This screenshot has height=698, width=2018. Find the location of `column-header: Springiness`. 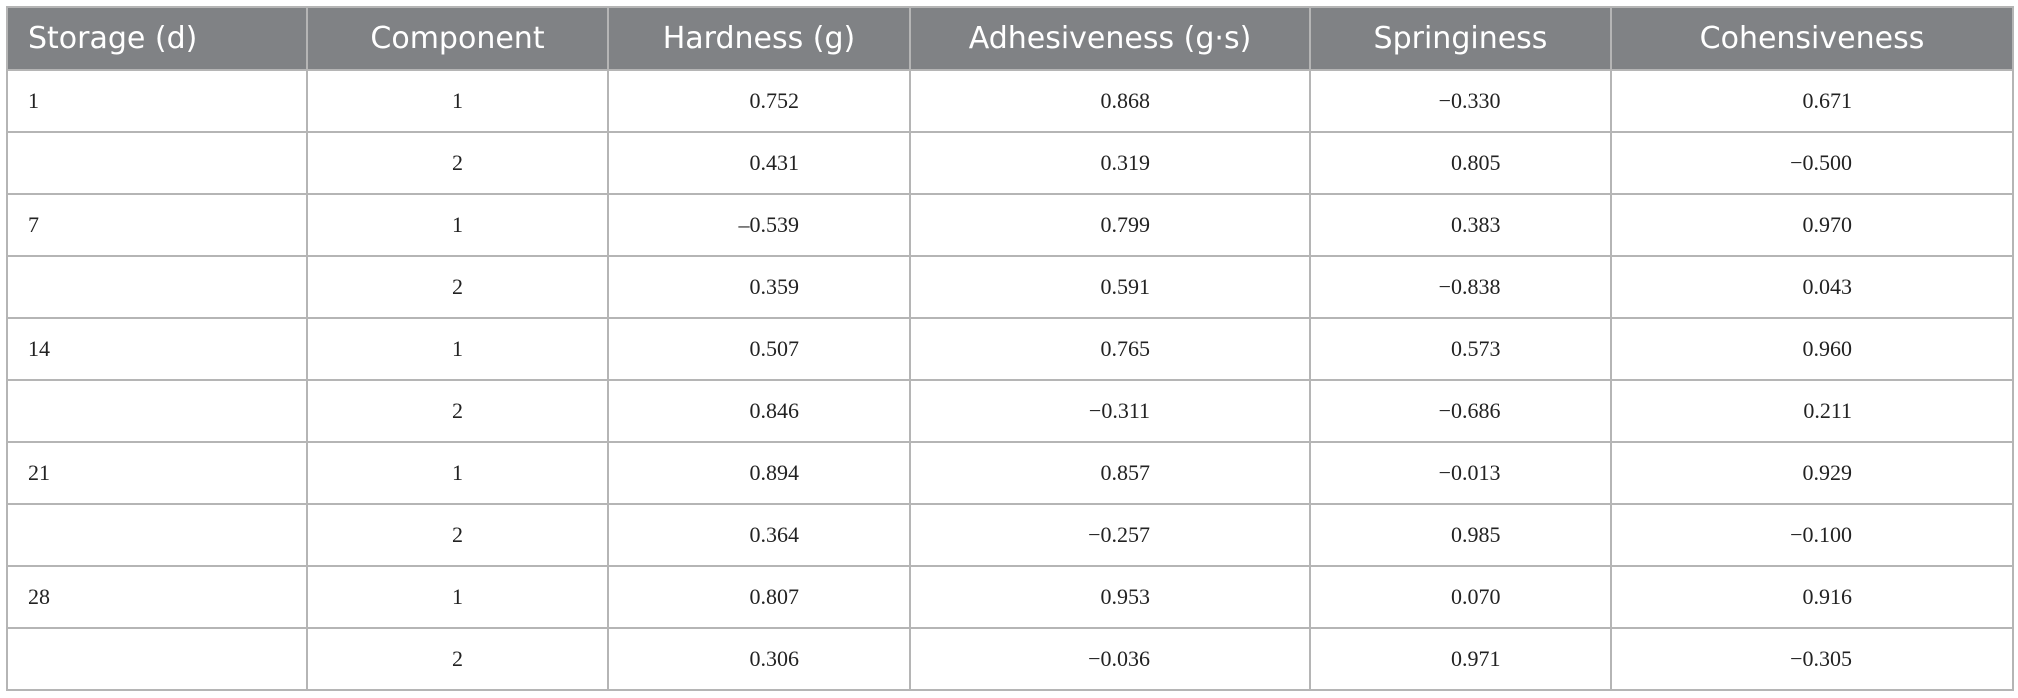

column-header: Springiness is located at coordinates (1460, 38).